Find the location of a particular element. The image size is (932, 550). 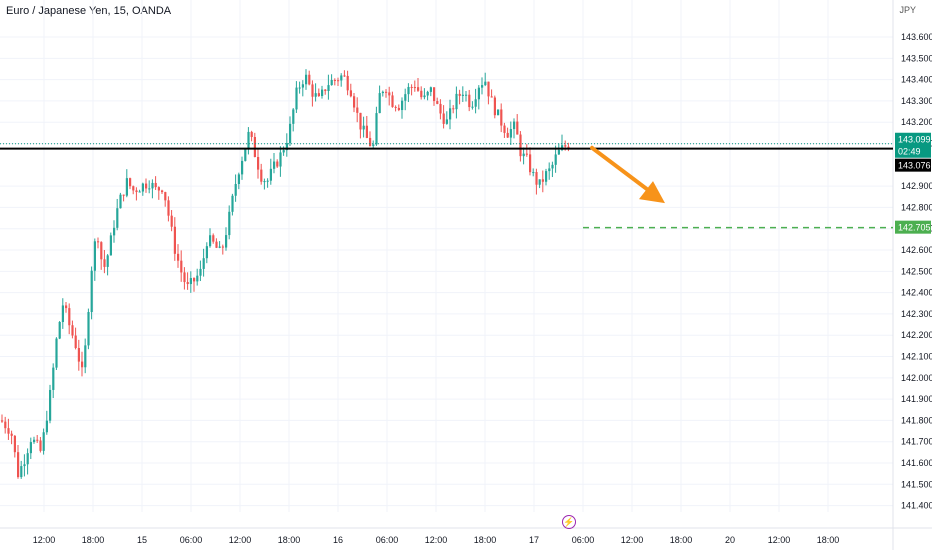

y-tick-label: 141.900 is located at coordinates (916, 399).